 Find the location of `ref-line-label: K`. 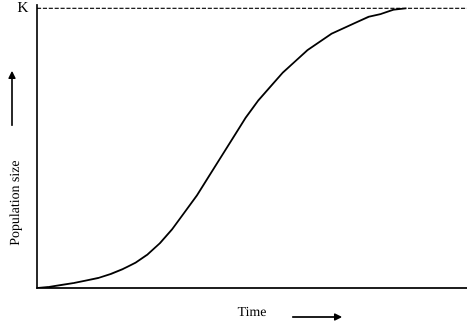

ref-line-label: K is located at coordinates (23, 7).